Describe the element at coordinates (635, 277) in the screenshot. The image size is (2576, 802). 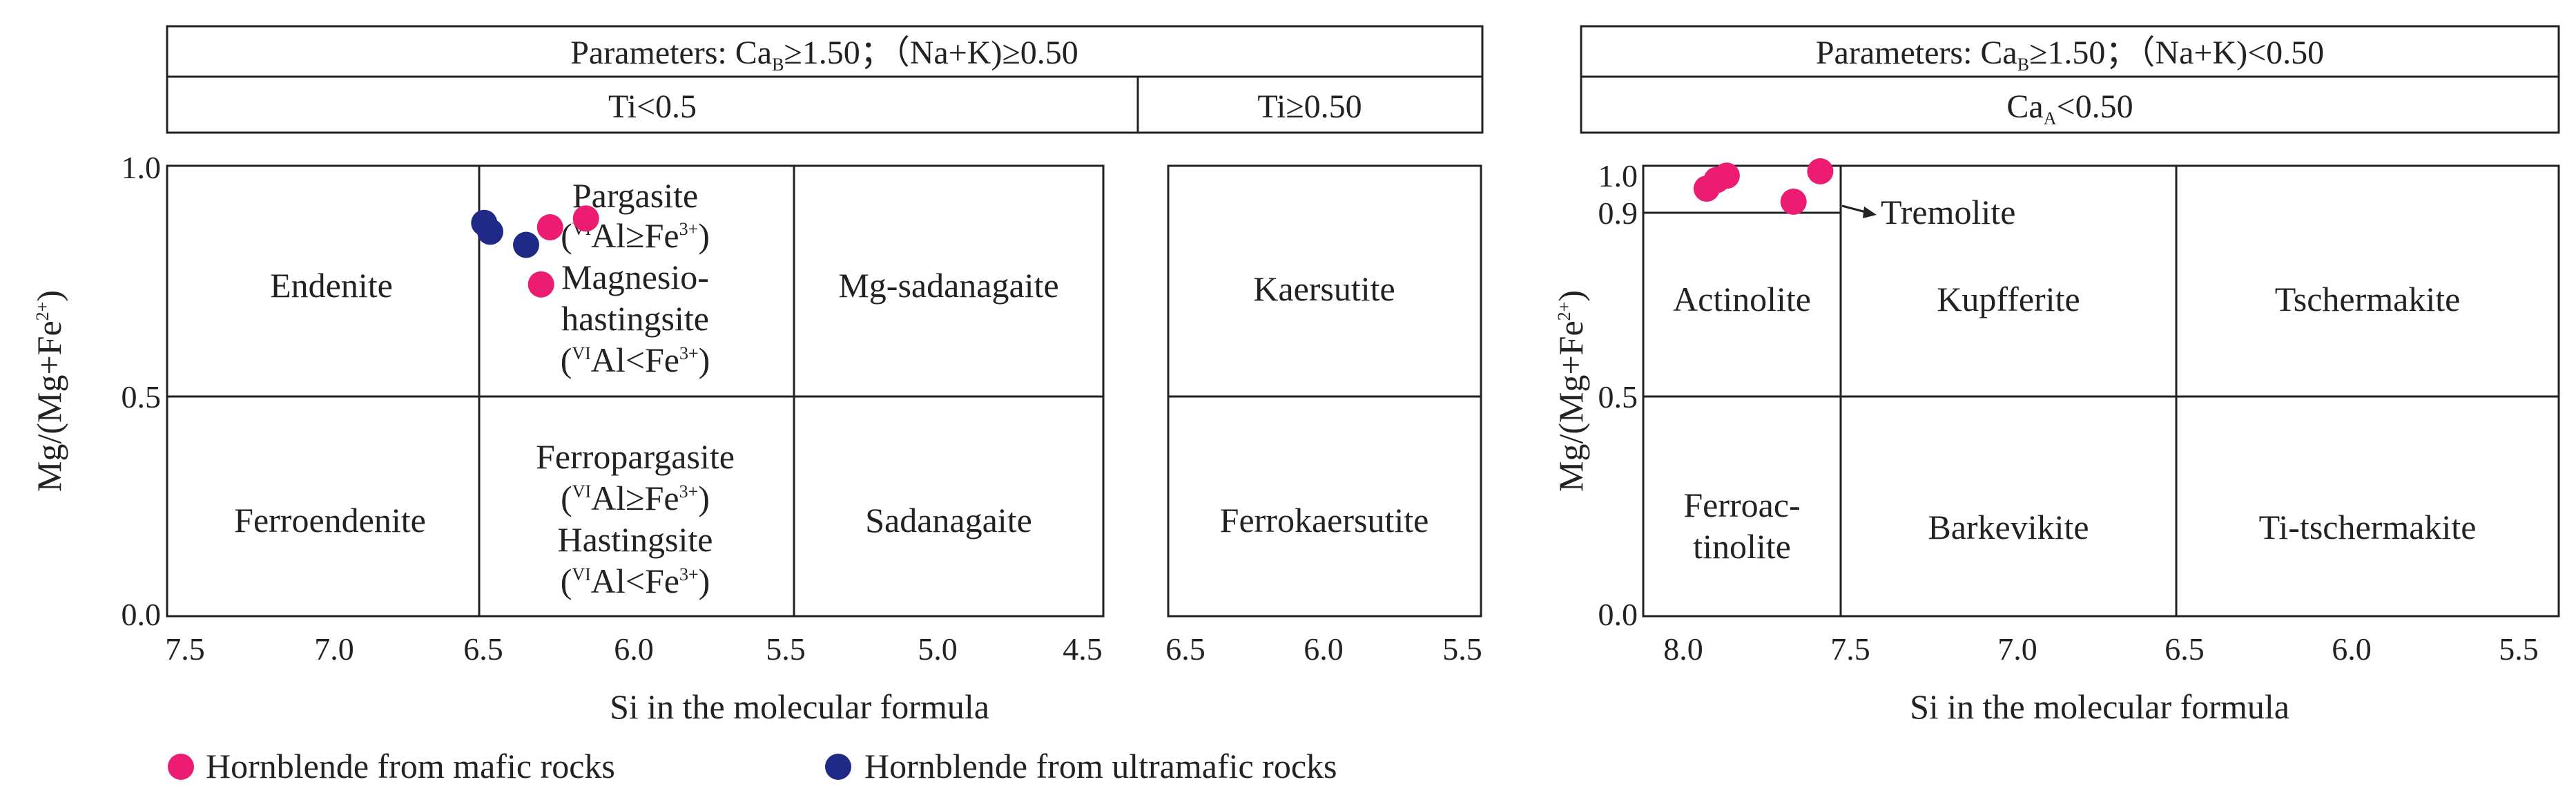
I see `field-magnesio-line1: Magnesio-` at that location.